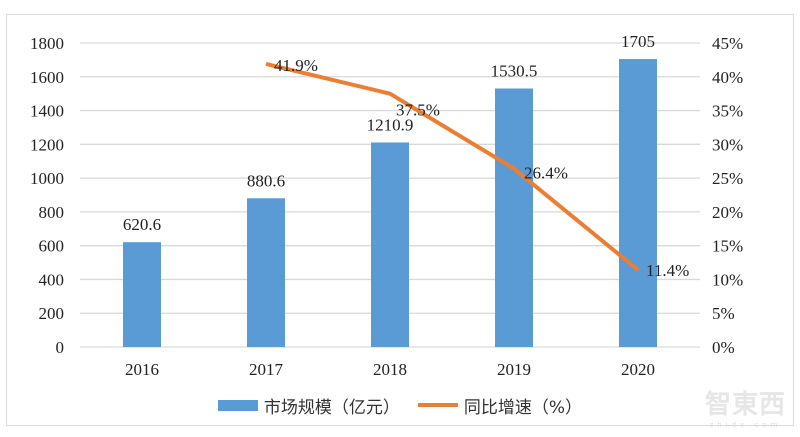  Describe the element at coordinates (390, 124) in the screenshot. I see `bar-value-label: 1210.9` at that location.